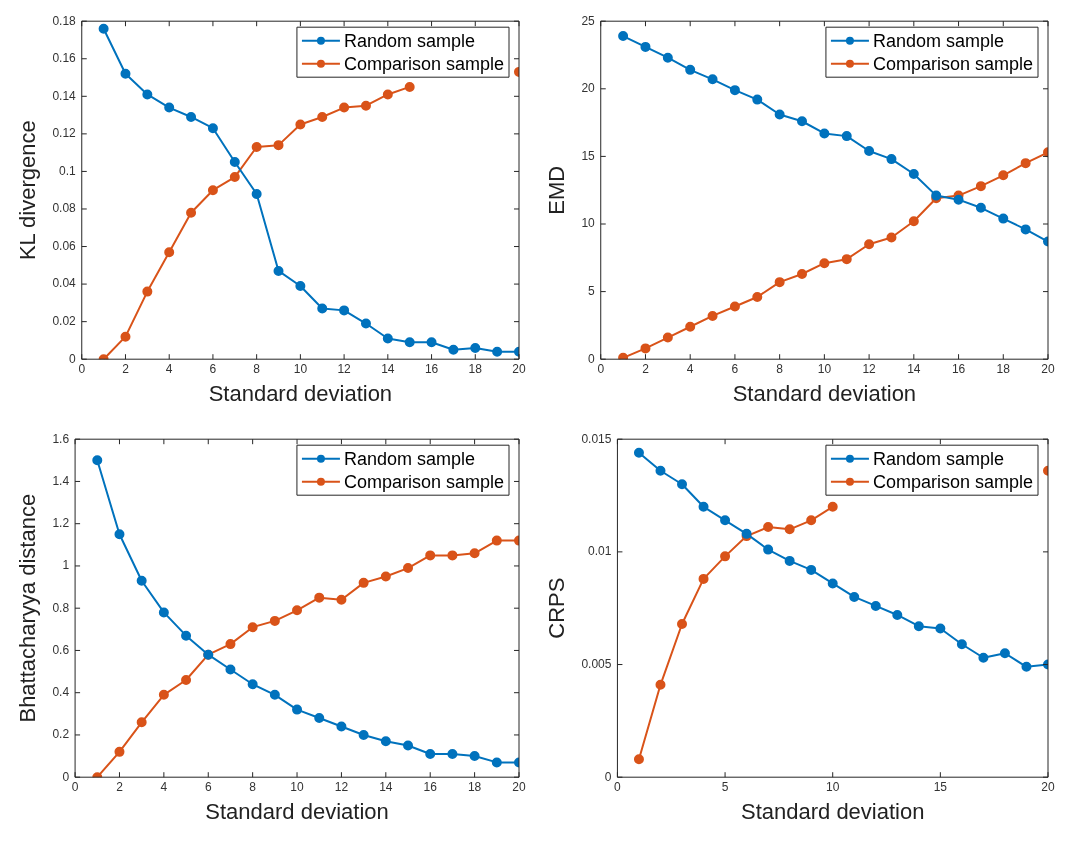  I want to click on y-tick-label: 0.8, so click(61, 607).